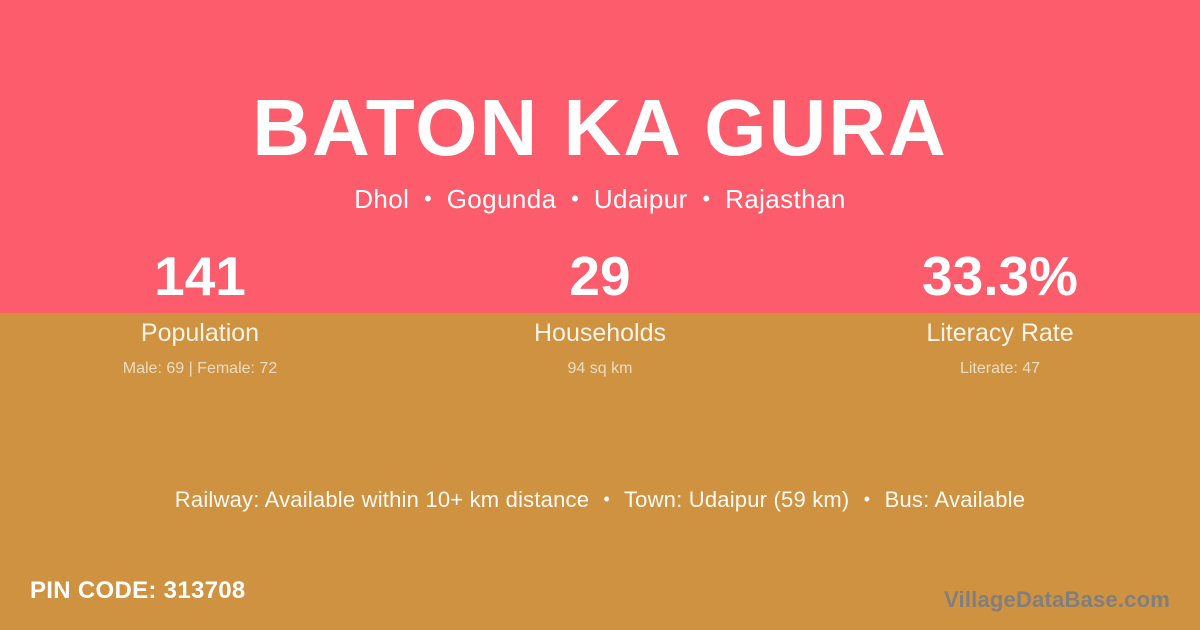 The height and width of the screenshot is (630, 1200). Describe the element at coordinates (1000, 276) in the screenshot. I see `stat-value: 33.3%` at that location.